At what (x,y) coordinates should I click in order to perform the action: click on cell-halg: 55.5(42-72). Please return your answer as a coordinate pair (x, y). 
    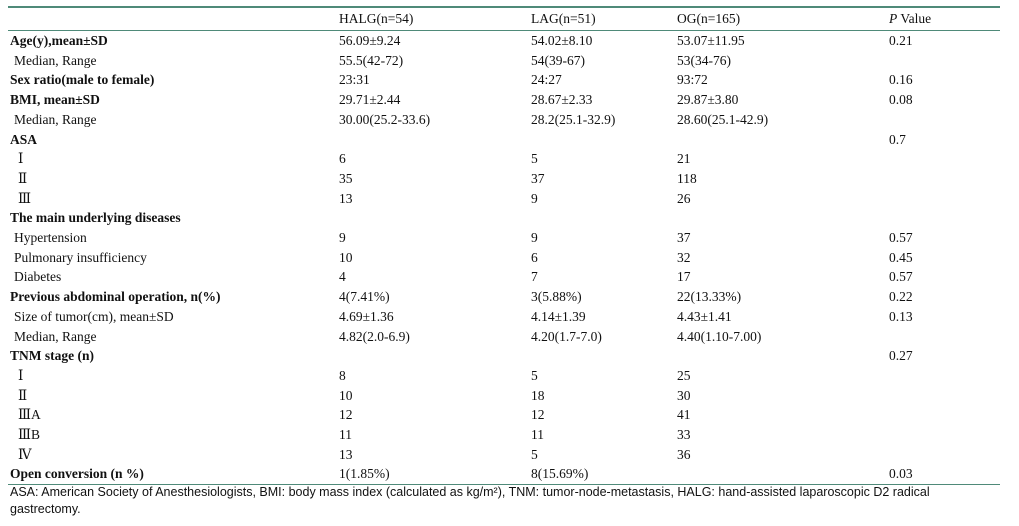
    Looking at the image, I should click on (371, 60).